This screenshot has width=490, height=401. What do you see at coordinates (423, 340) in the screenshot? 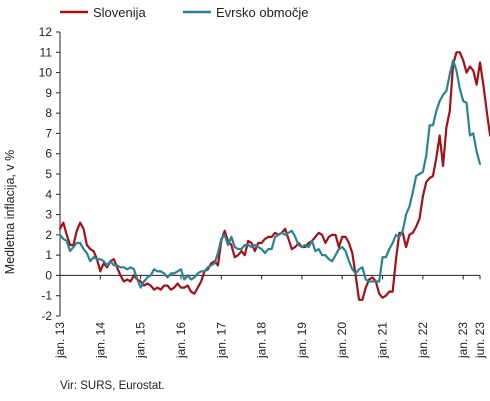
I see `x-tick-label: jan. 22` at bounding box center [423, 340].